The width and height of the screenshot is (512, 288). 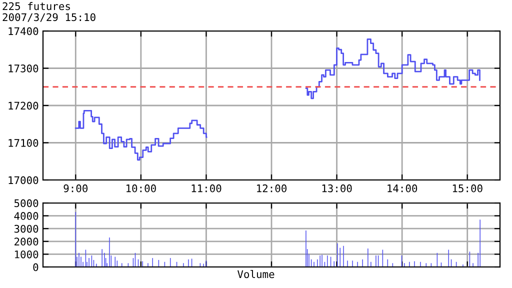 I want to click on x-tick-label: 10:00, so click(x=141, y=188).